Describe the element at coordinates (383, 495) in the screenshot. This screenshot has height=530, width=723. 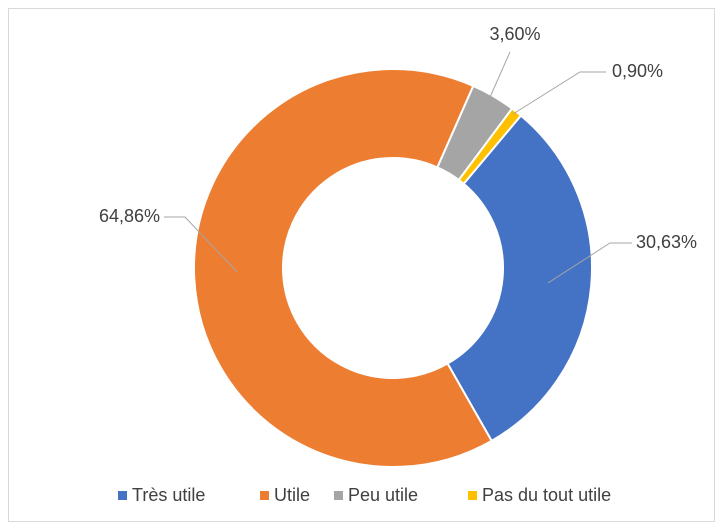
I see `legend-label: Peu utile` at that location.